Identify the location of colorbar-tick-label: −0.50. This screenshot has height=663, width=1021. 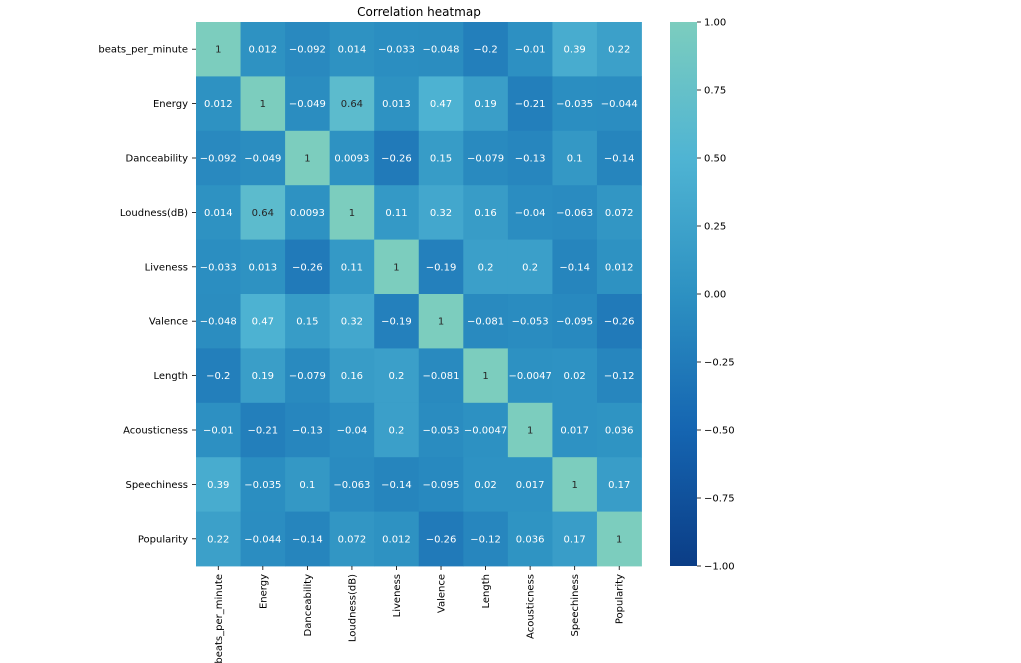
(719, 431).